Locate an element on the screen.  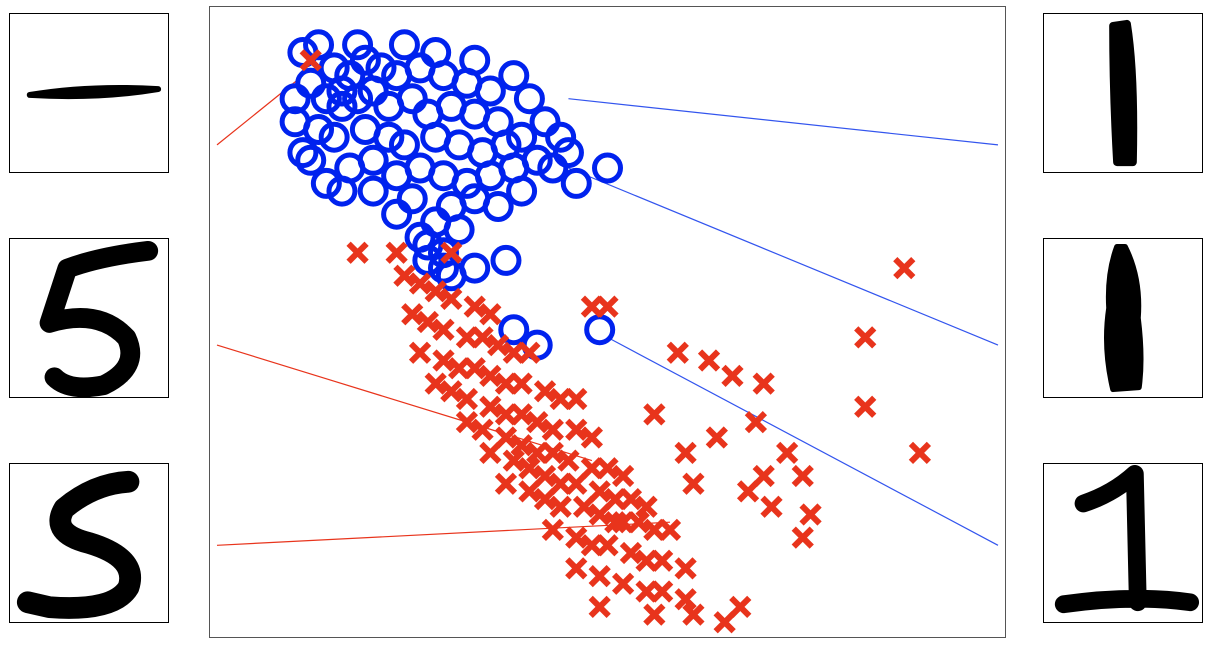
digit-one-blob-image is located at coordinates (1124, 318).